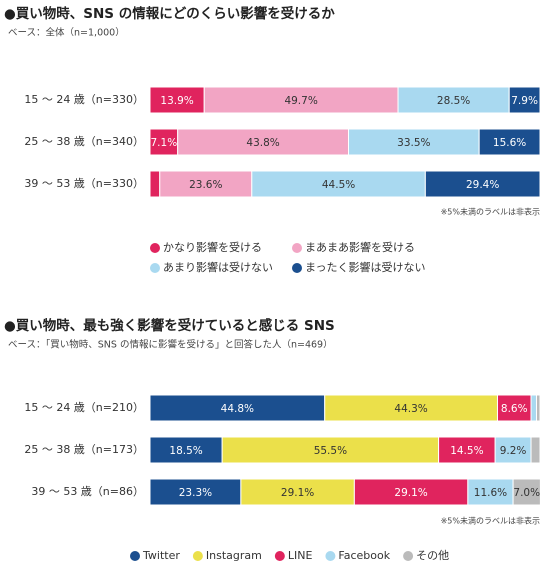  I want to click on value-label: 33.5%, so click(413, 143).